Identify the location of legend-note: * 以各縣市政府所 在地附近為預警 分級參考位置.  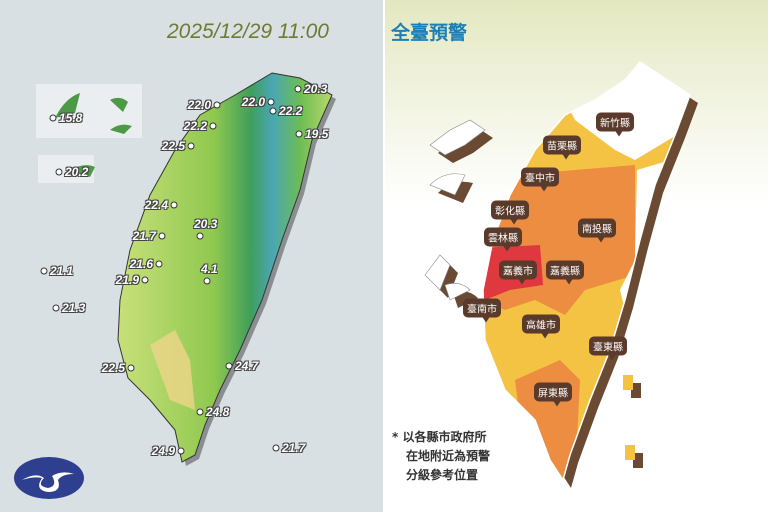
(441, 456).